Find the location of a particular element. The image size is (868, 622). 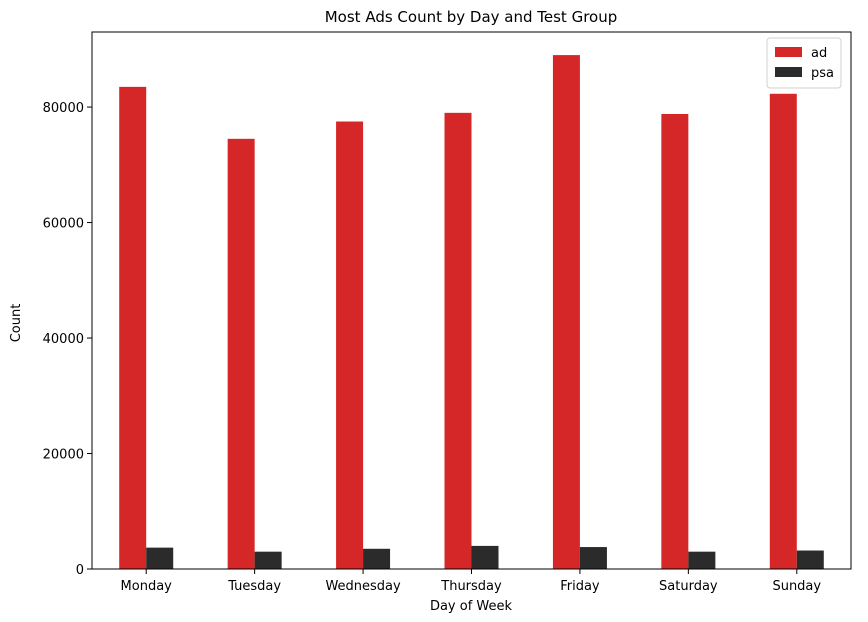

bar-psa-sunday is located at coordinates (810, 559).